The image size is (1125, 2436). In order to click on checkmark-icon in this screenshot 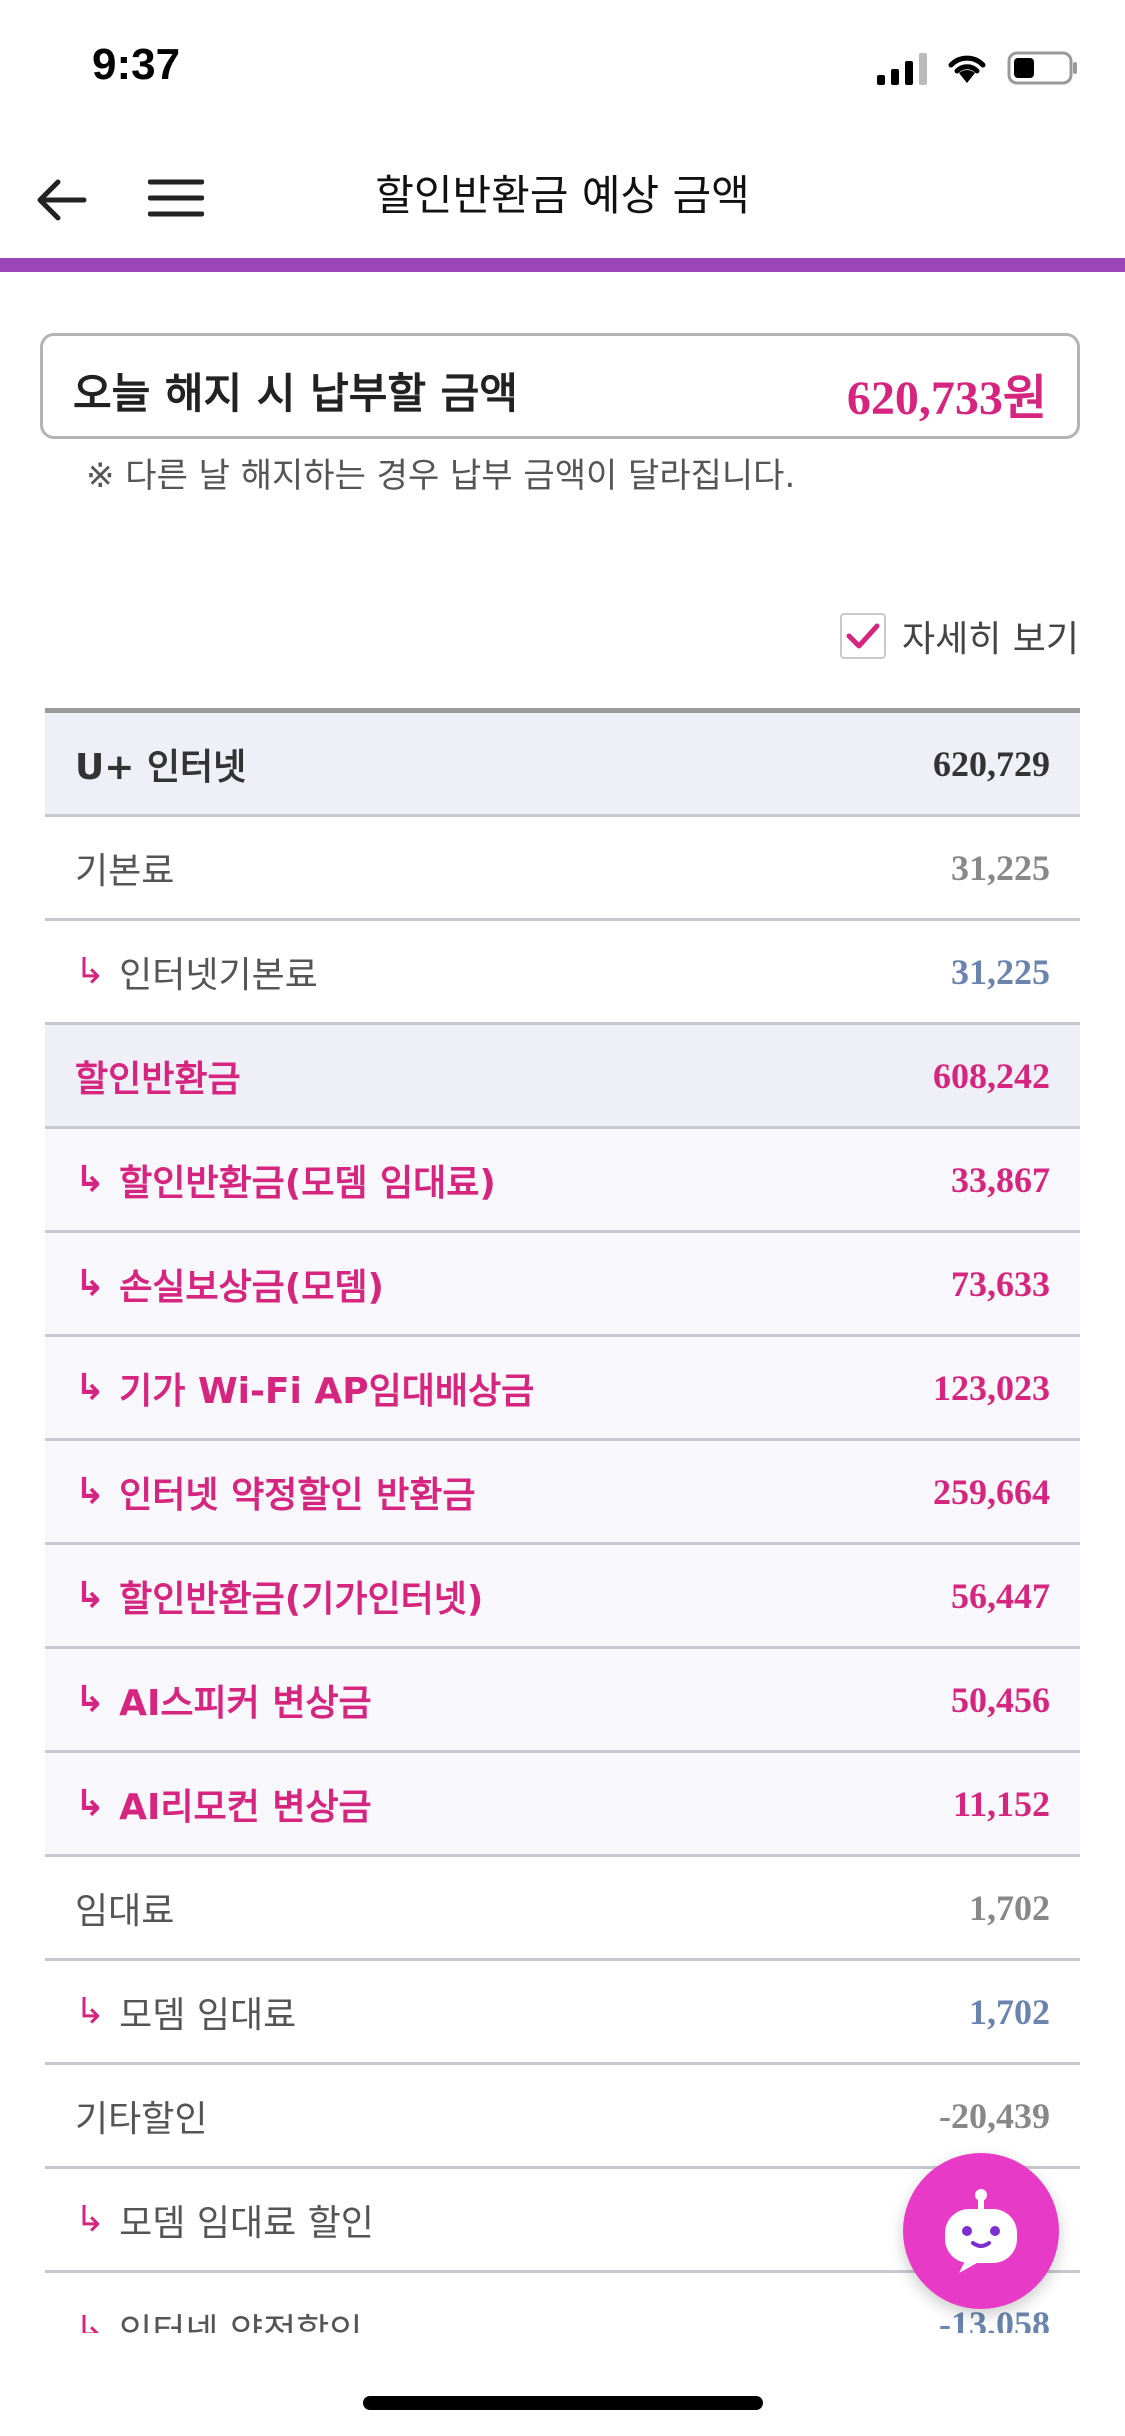, I will do `click(863, 636)`.